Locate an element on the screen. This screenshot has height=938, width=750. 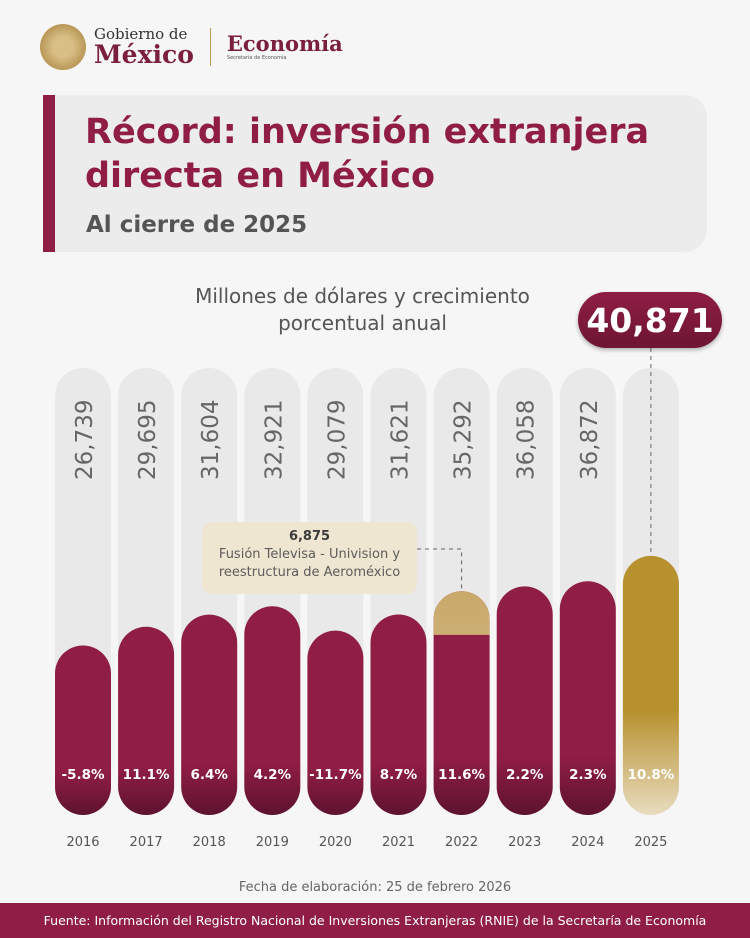
value-label: 36,872 is located at coordinates (590, 440).